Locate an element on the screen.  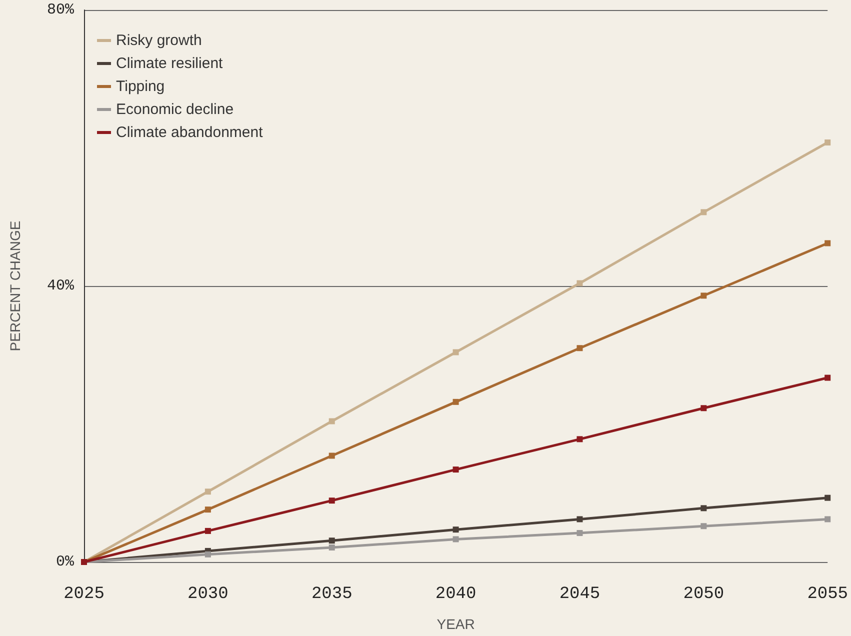
legend-label: Climate abandonment is located at coordinates (190, 132).